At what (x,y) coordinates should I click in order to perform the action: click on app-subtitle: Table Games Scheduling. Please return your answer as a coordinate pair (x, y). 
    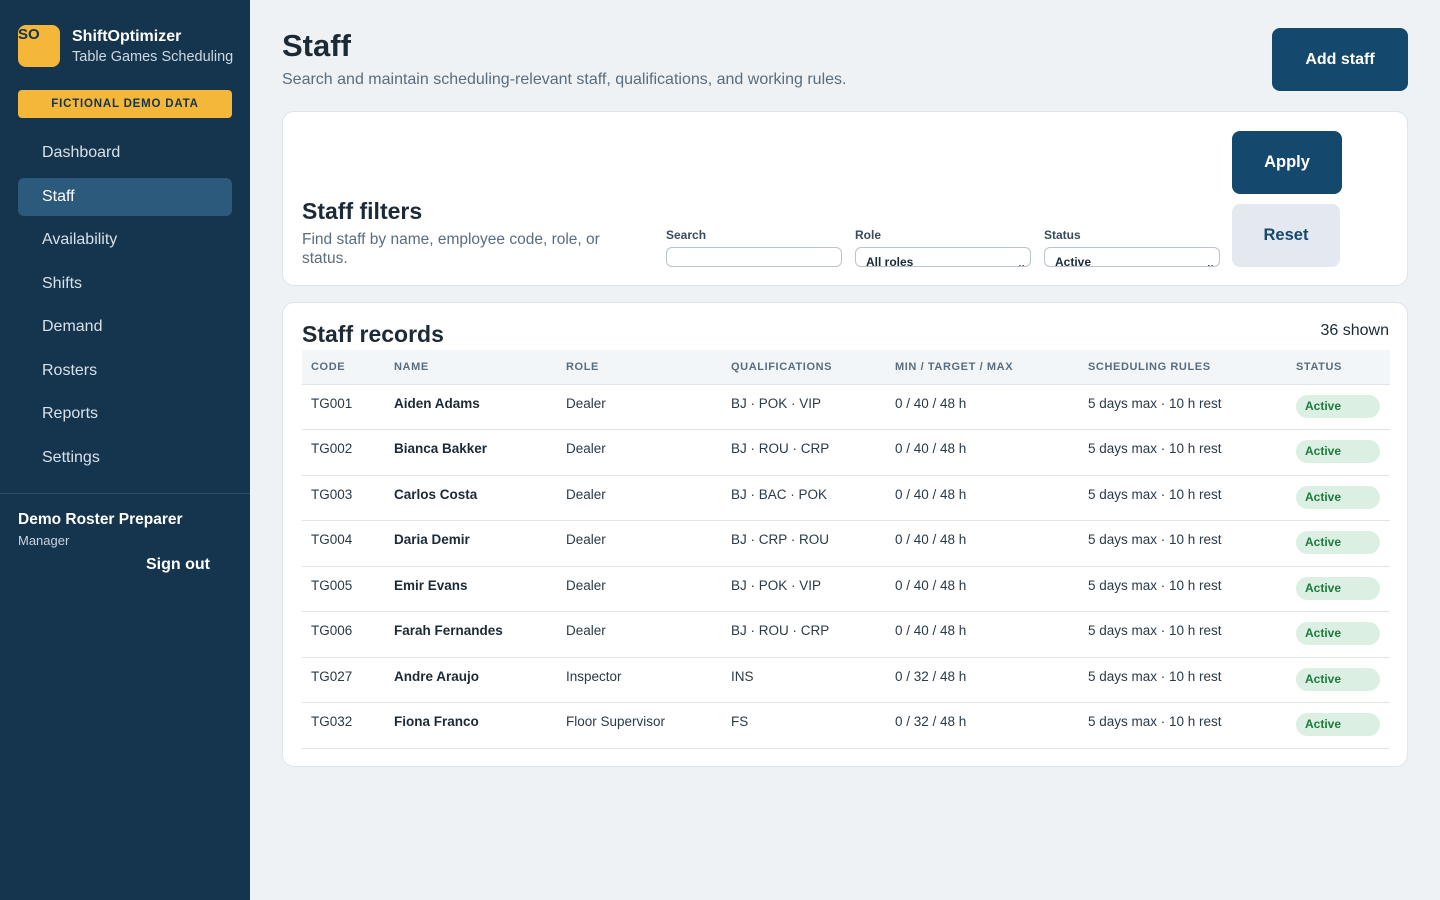
    Looking at the image, I should click on (153, 57).